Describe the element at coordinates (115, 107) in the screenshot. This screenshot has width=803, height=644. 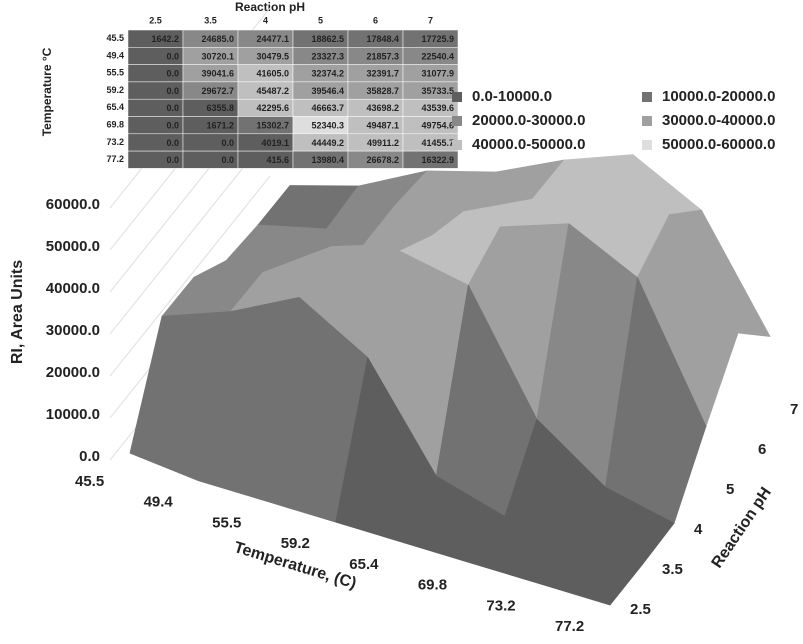
I see `table-row-header: 65.4` at that location.